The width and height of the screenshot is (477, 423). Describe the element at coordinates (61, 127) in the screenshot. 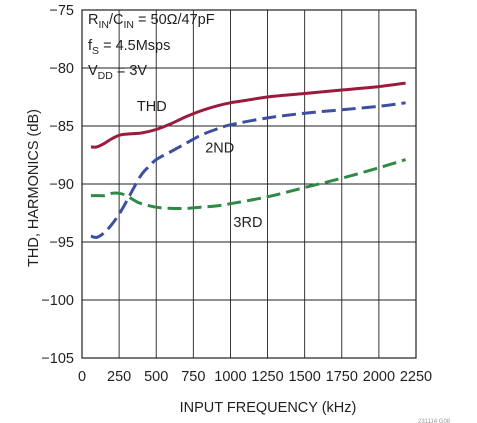

I see `y-tick-label: −85` at that location.